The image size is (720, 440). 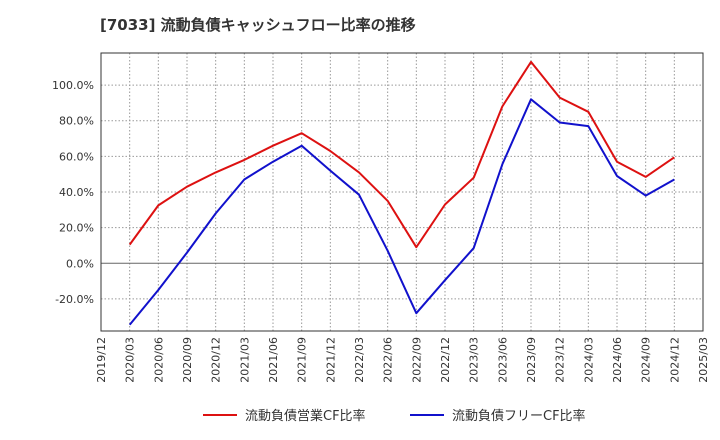 What do you see at coordinates (74, 299) in the screenshot?
I see `y-tick-label: -20.0%` at bounding box center [74, 299].